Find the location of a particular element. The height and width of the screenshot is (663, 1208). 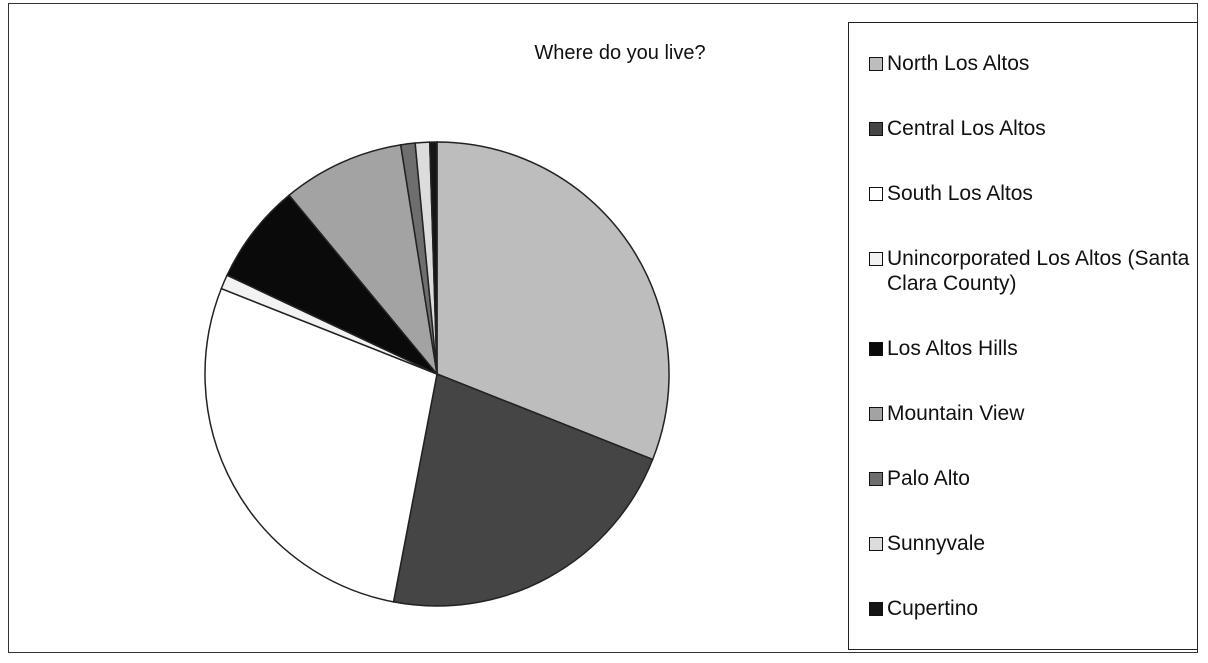

legend-entry: Los Altos Hills is located at coordinates (1030, 348).